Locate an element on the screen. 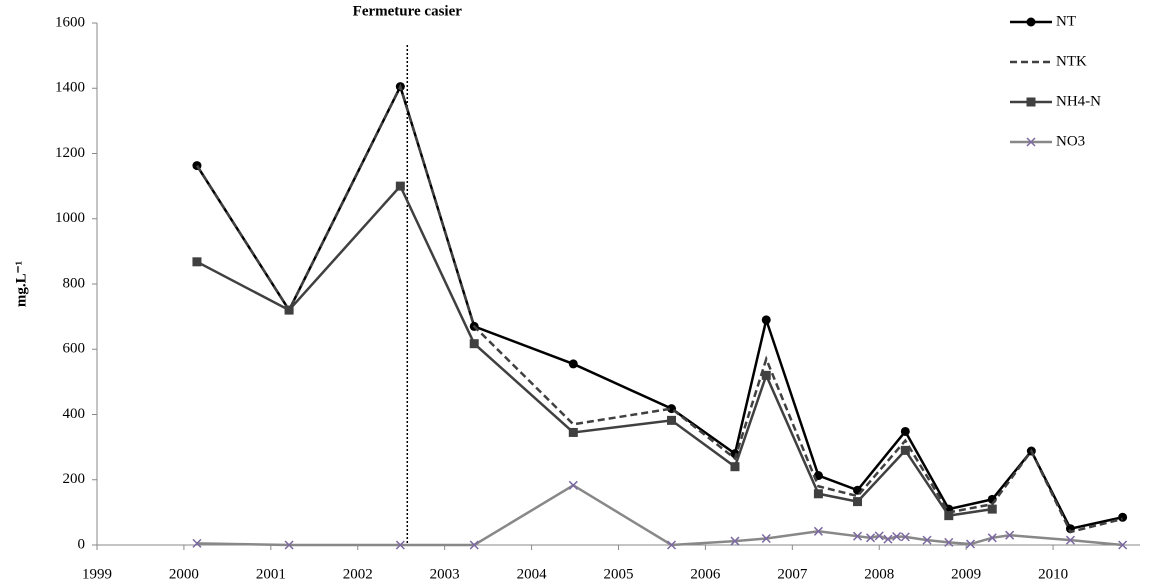  x-tick-label: 2005 is located at coordinates (619, 574).